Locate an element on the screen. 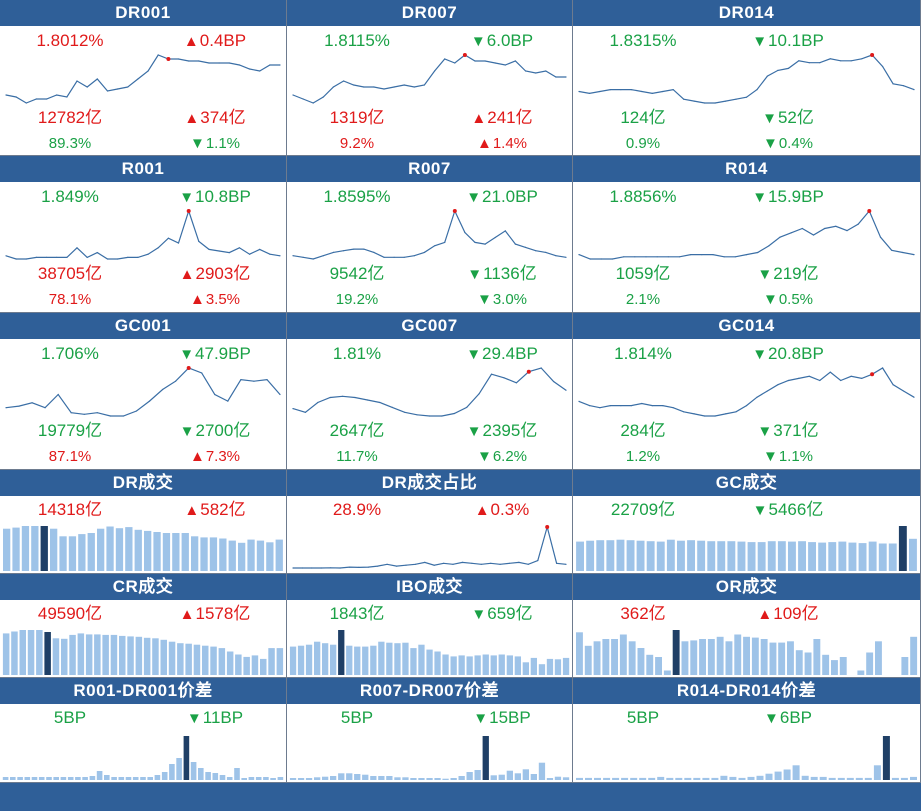  volume-change: ▼2395亿 is located at coordinates (502, 431).